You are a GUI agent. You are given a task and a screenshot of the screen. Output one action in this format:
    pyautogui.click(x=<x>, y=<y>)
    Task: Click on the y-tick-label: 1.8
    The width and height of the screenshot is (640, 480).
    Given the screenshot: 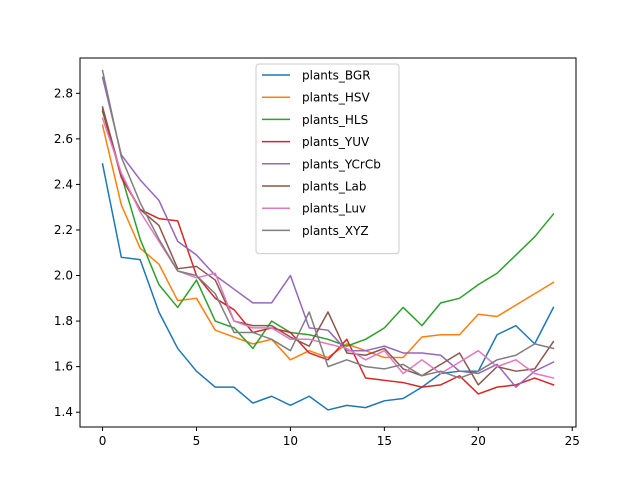 What is the action you would take?
    pyautogui.click(x=63, y=321)
    